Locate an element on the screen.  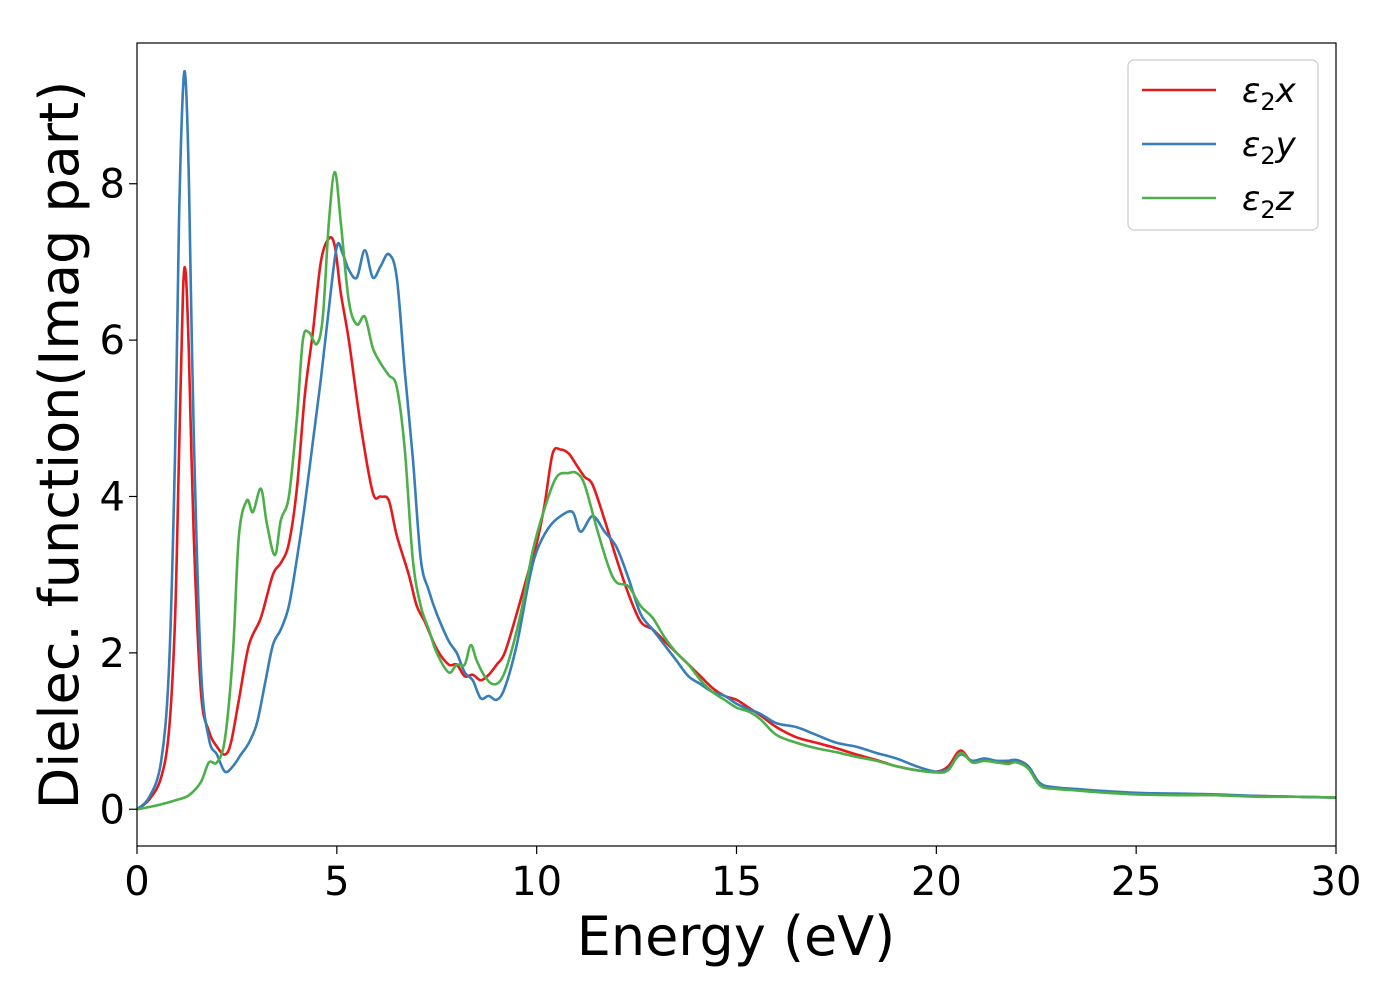
x-tick-label: 5 is located at coordinates (336, 882).